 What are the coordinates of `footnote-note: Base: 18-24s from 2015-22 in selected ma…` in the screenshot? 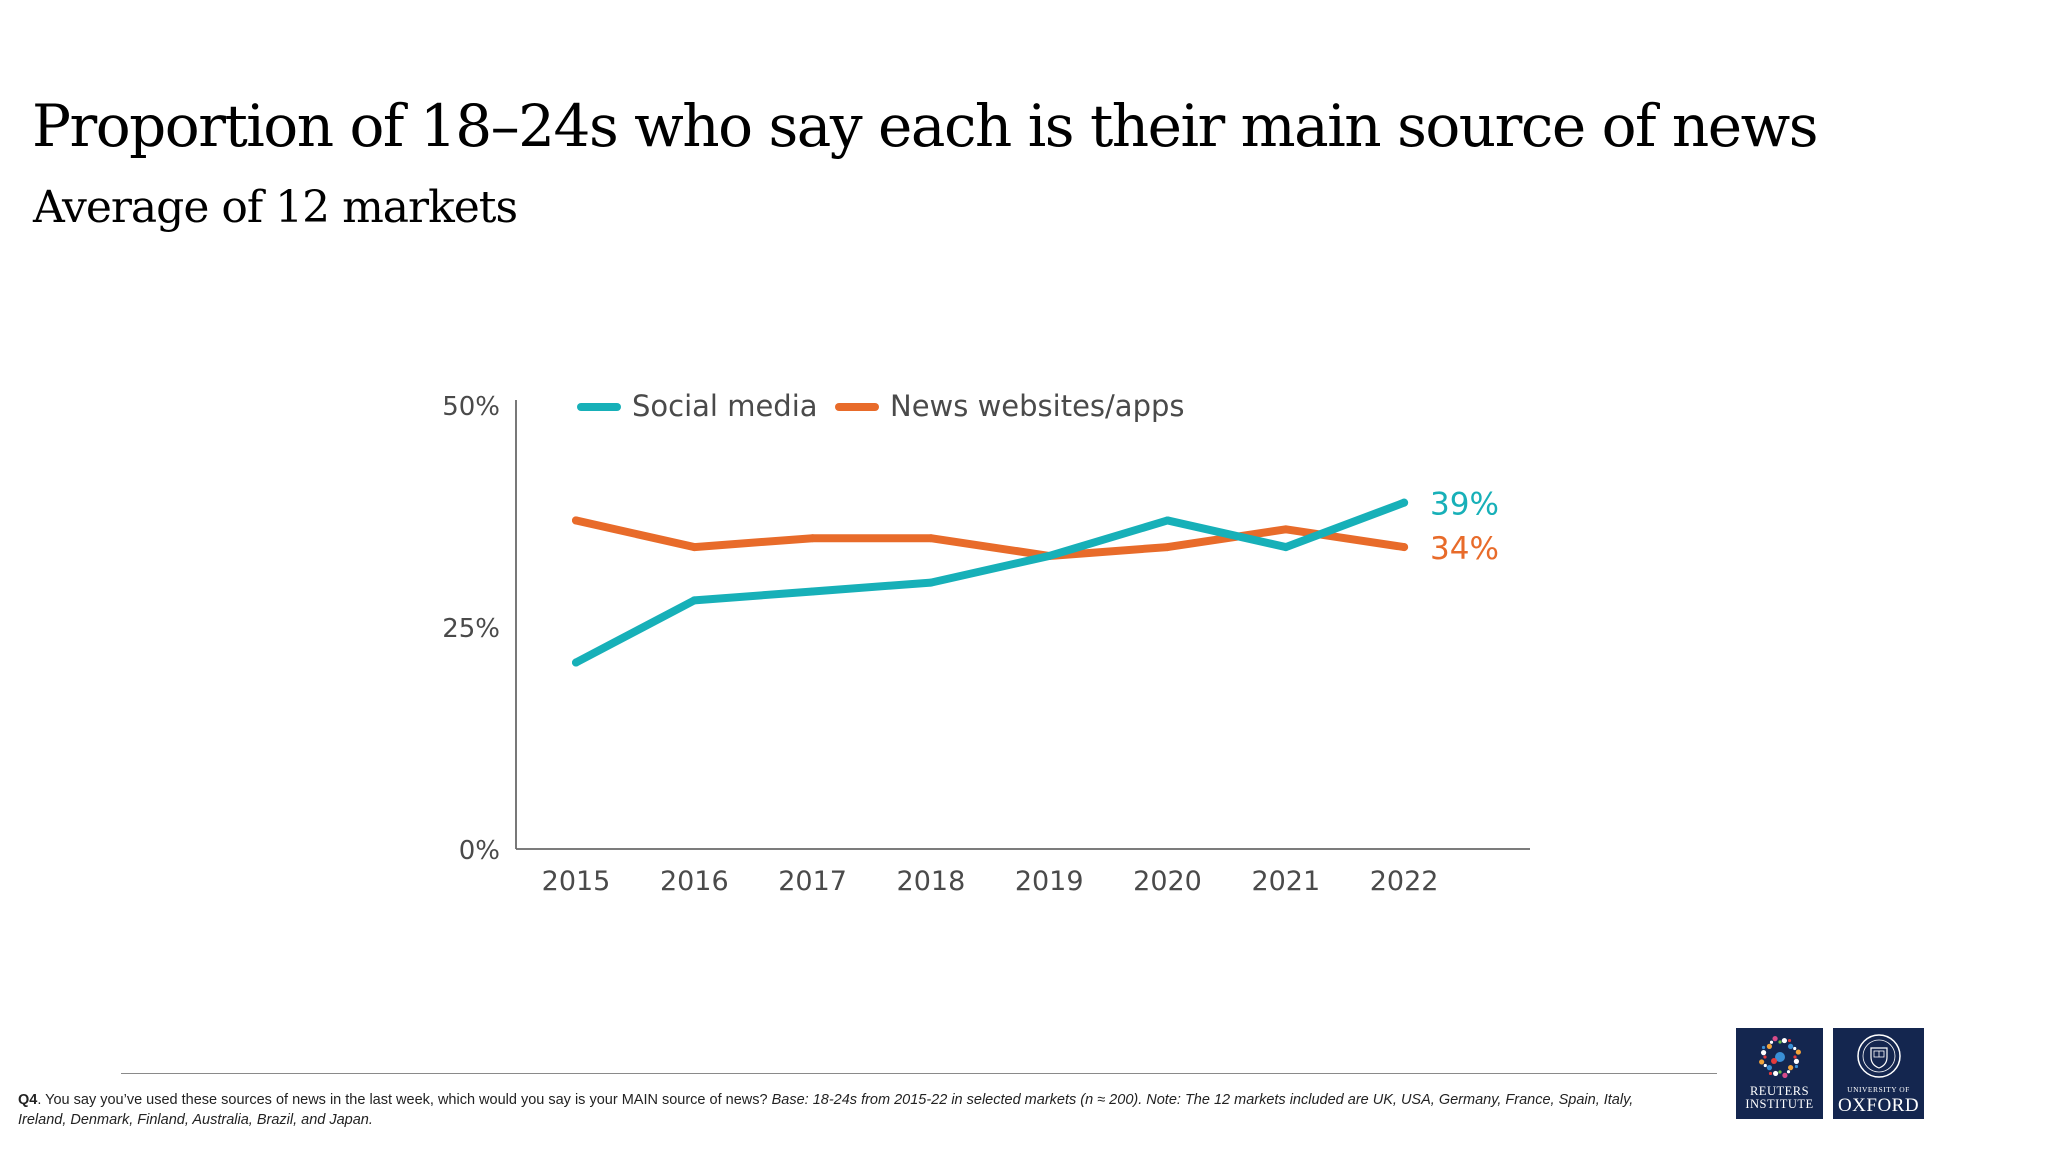 It's located at (826, 1110).